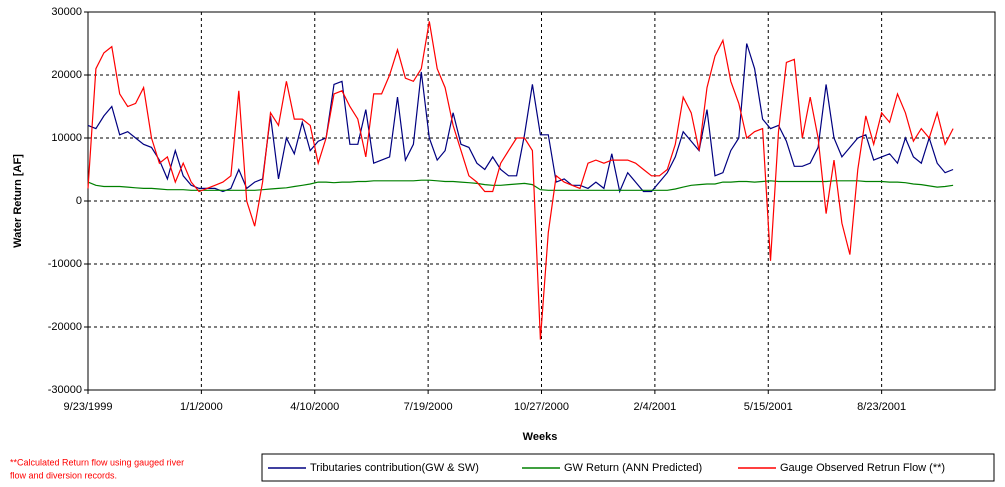  Describe the element at coordinates (540, 437) in the screenshot. I see `x-axis-label: Weeks` at that location.